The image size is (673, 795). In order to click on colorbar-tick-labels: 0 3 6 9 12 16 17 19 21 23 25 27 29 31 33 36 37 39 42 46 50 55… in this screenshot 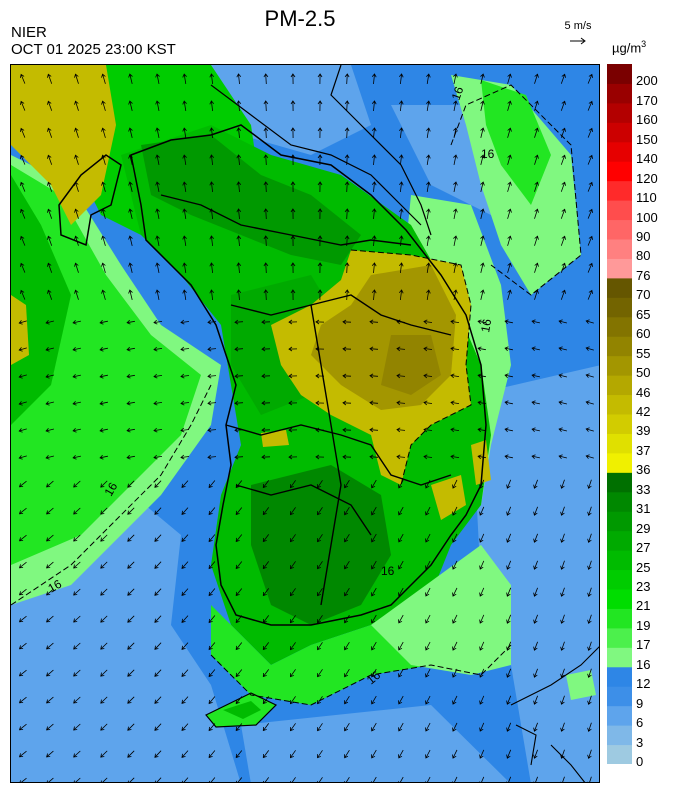, I will do `click(654, 424)`.